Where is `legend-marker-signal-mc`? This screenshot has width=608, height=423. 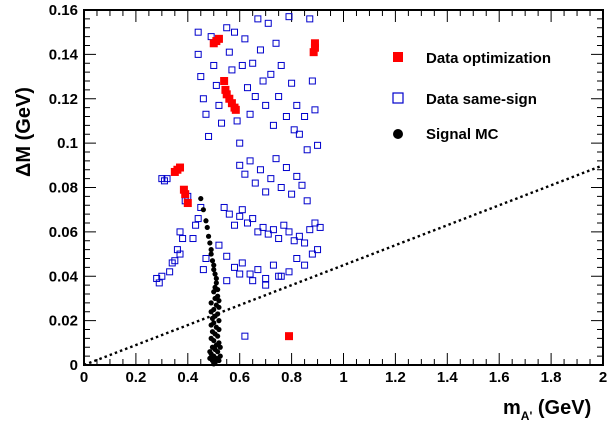 legend-marker-signal-mc is located at coordinates (398, 134).